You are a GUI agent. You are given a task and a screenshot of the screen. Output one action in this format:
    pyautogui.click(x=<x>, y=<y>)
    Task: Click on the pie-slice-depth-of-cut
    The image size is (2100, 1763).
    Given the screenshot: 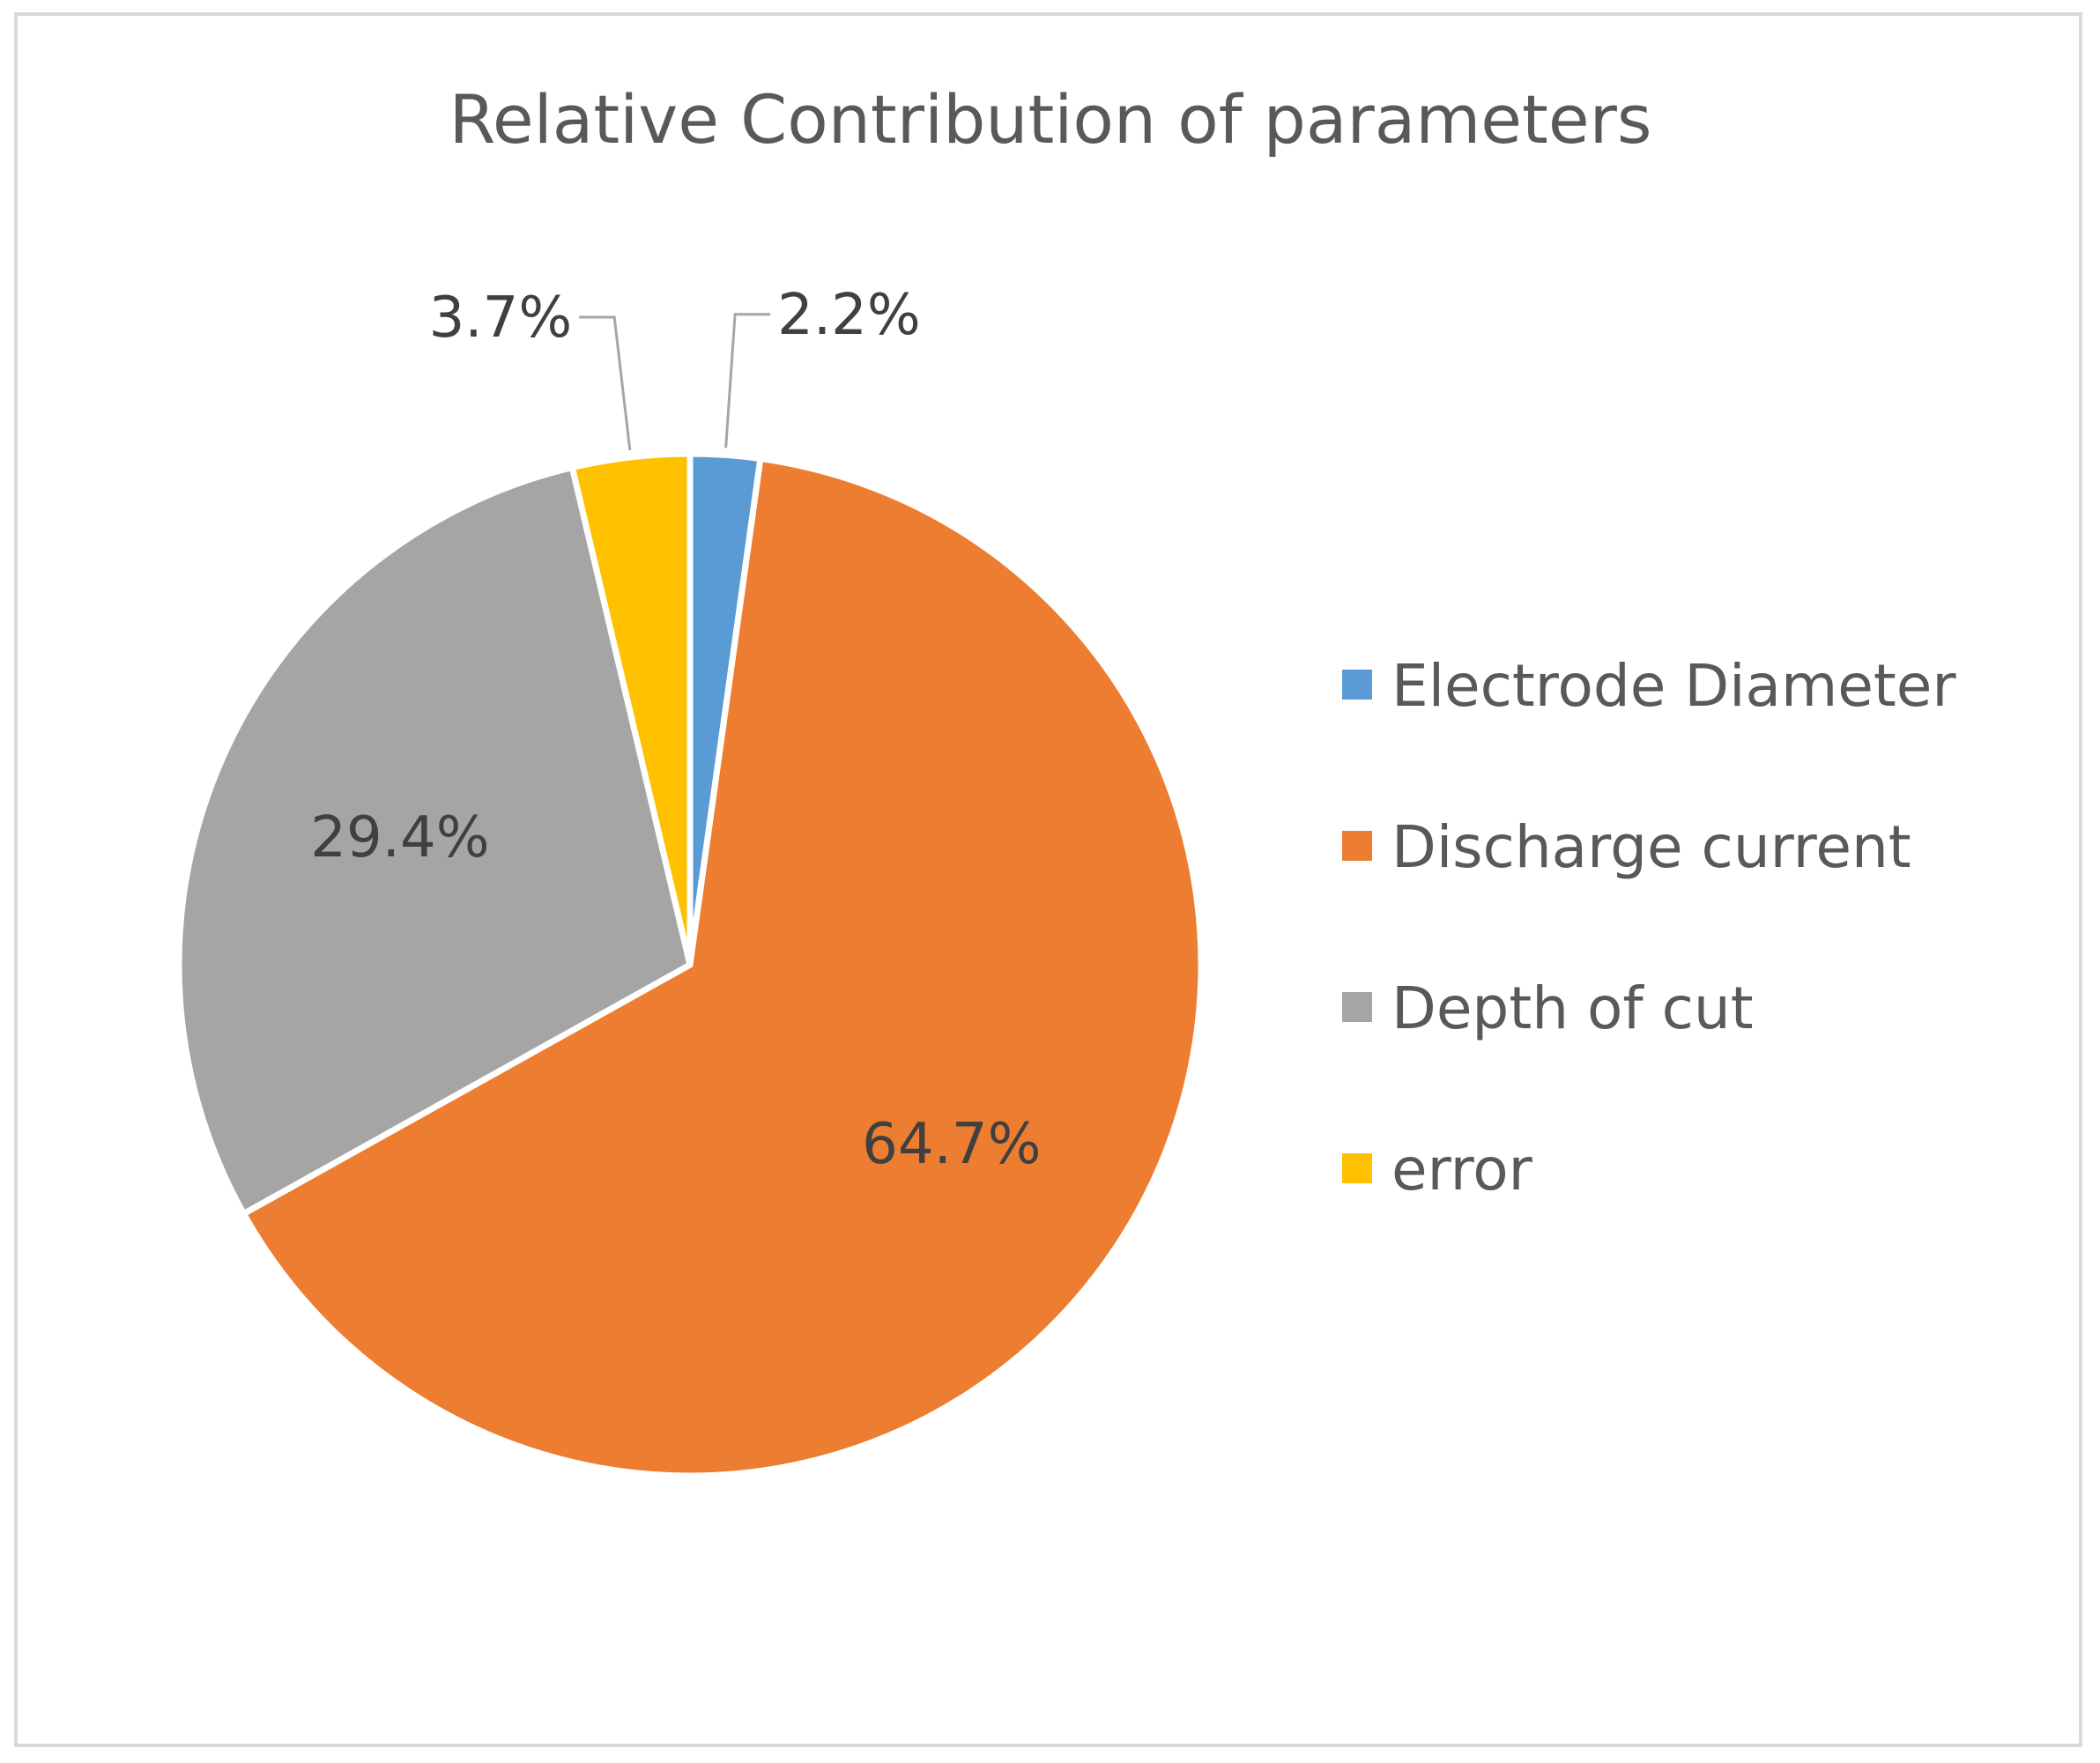 What is the action you would take?
    pyautogui.click(x=434, y=841)
    